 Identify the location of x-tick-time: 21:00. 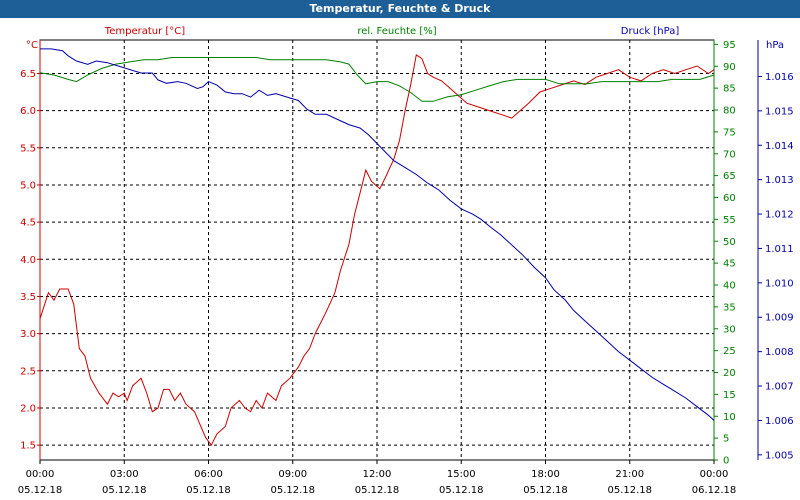
(629, 474).